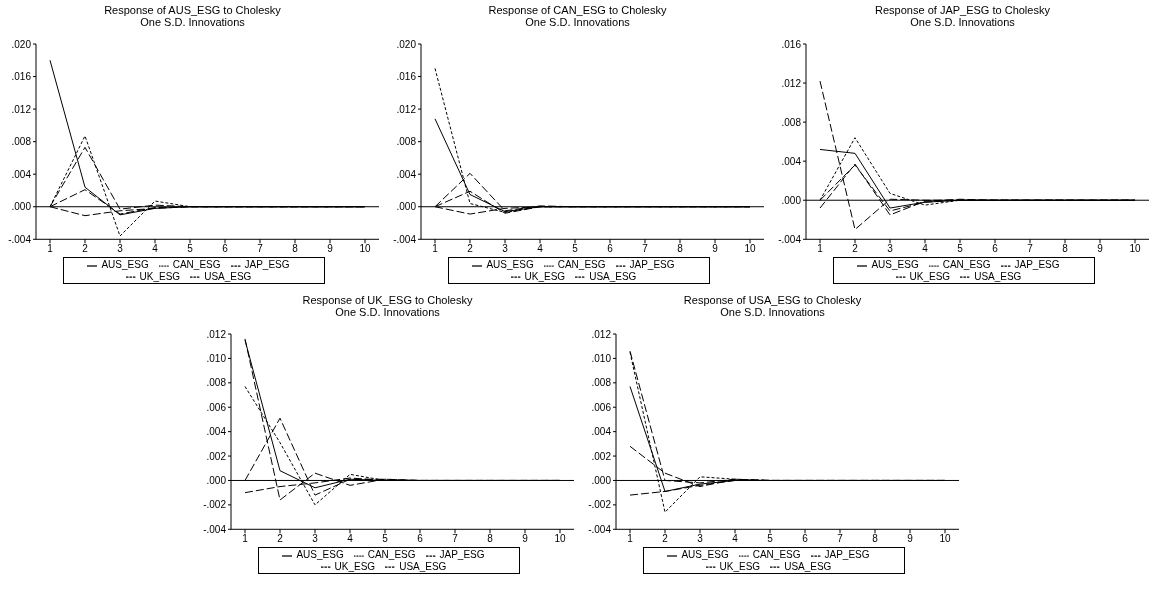  I want to click on y-tick-label: .020, so click(406, 44).